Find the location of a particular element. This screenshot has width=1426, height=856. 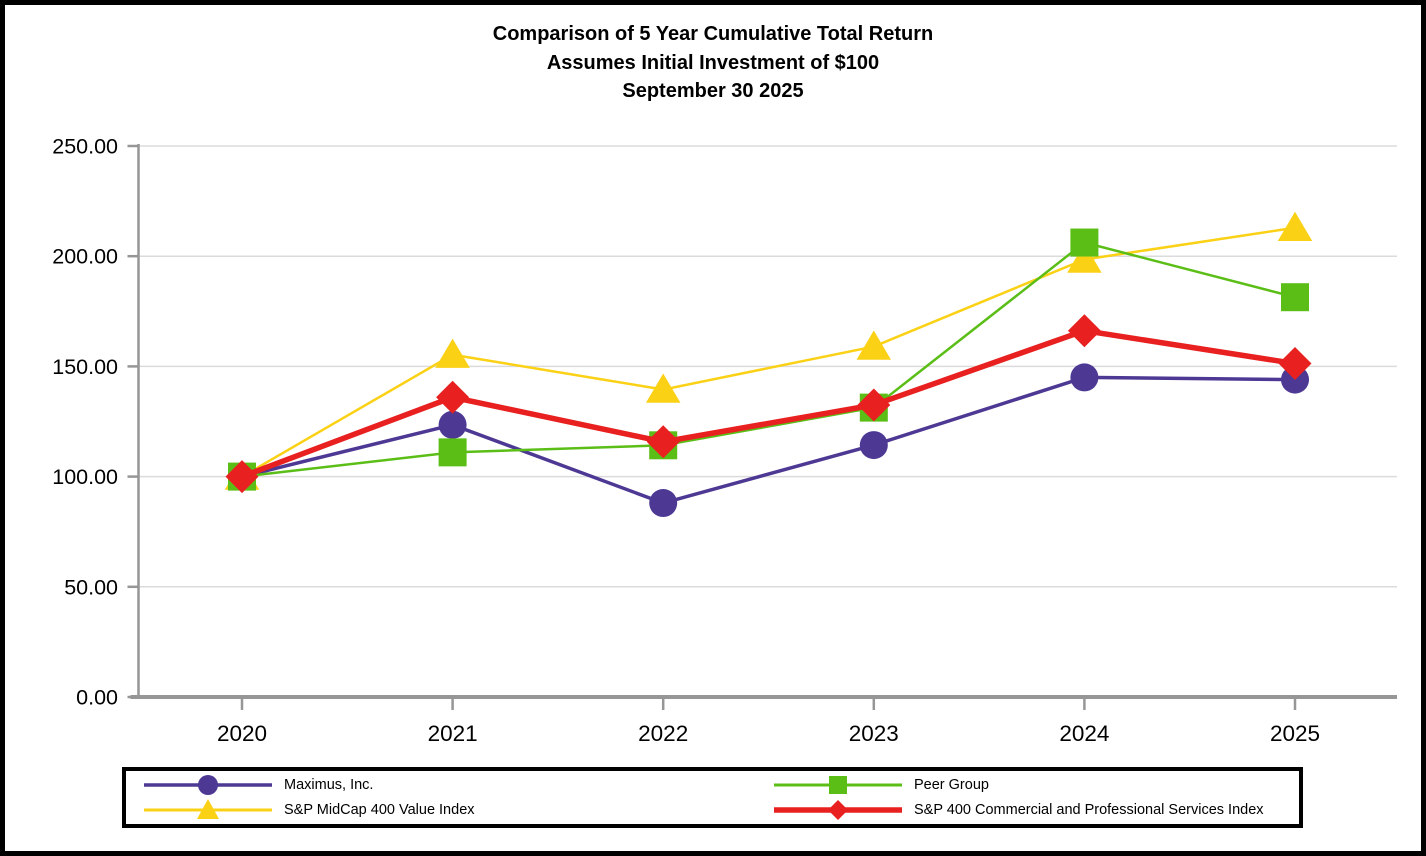

y-tick-label: 250.00 is located at coordinates (85, 147).